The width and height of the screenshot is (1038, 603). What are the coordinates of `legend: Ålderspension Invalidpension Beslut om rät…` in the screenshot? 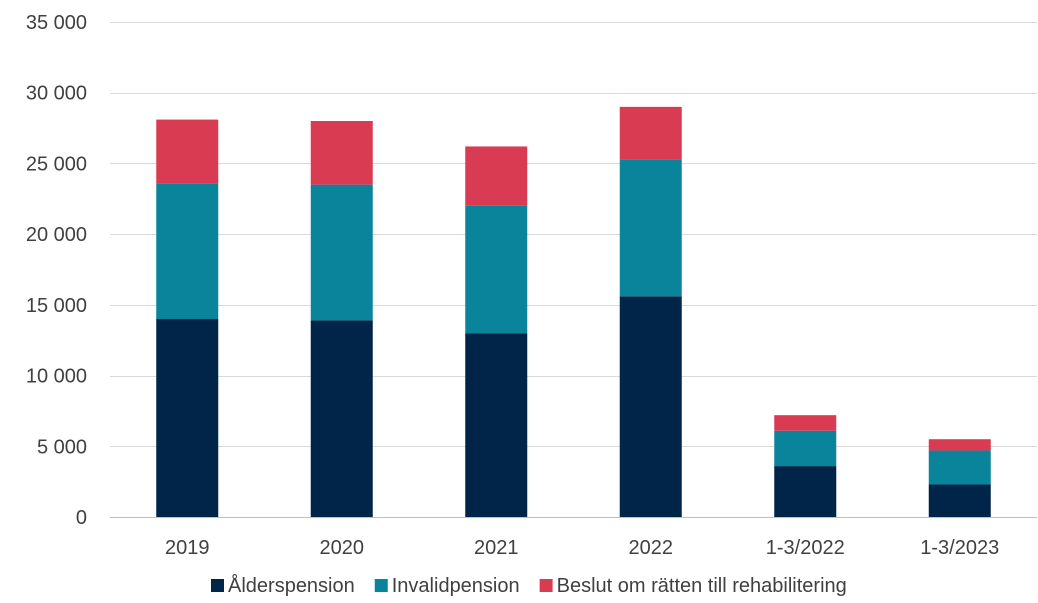 It's located at (529, 585).